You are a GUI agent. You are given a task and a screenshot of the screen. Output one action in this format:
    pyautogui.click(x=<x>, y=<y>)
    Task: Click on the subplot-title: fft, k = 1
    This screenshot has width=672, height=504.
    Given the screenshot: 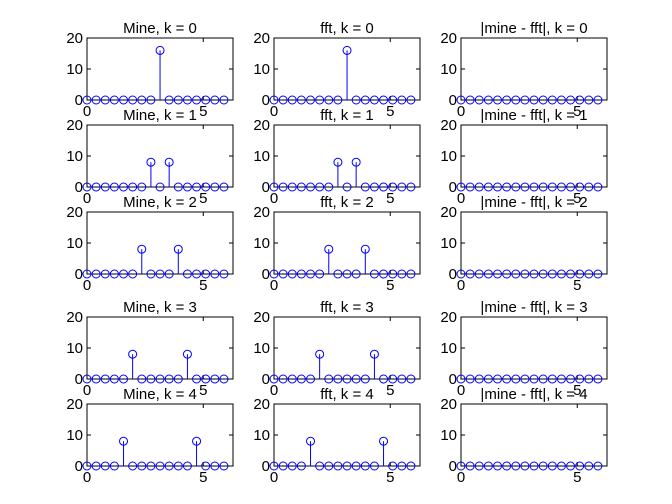 What is the action you would take?
    pyautogui.click(x=347, y=115)
    